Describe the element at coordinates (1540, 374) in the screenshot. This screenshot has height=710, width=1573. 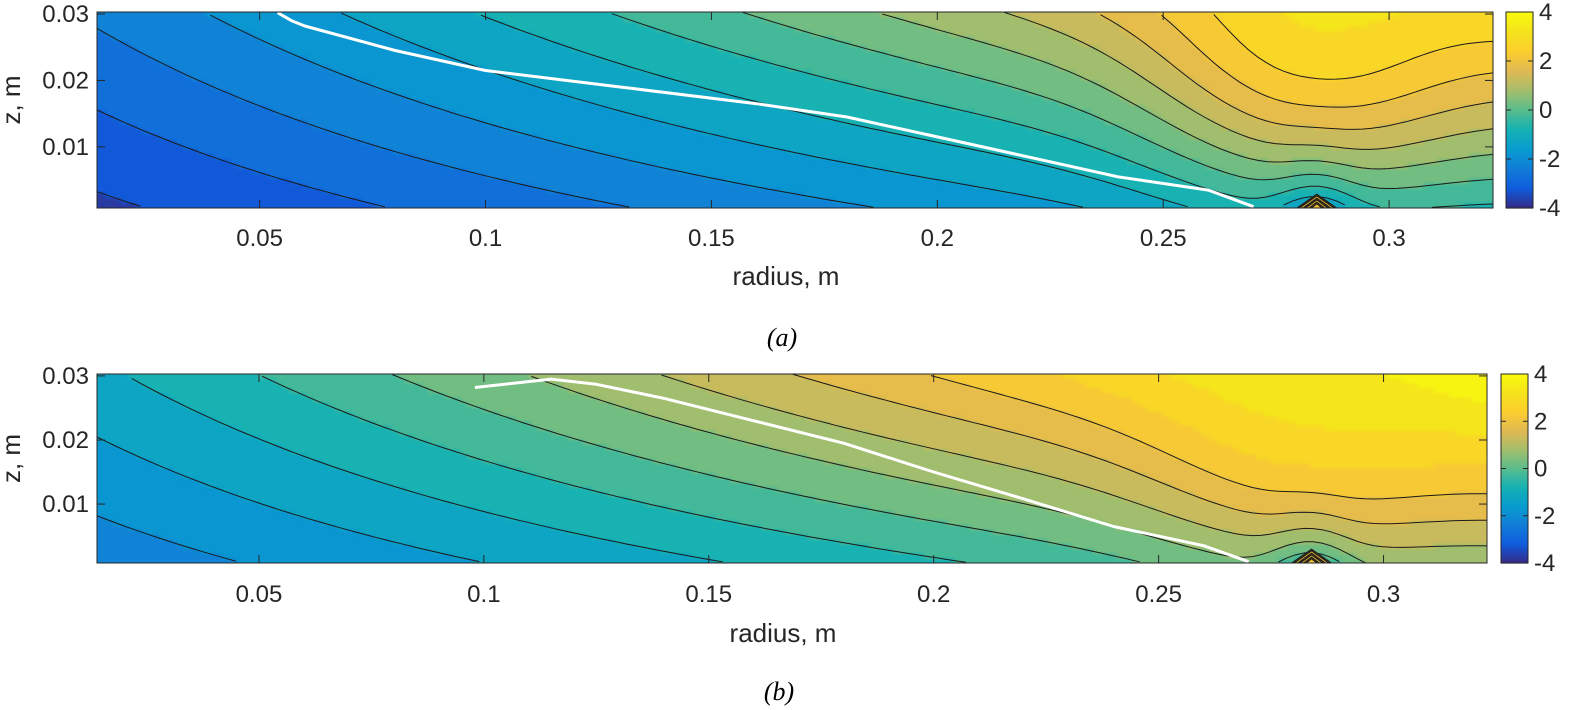
I see `colorbar-tick-label: 4` at that location.